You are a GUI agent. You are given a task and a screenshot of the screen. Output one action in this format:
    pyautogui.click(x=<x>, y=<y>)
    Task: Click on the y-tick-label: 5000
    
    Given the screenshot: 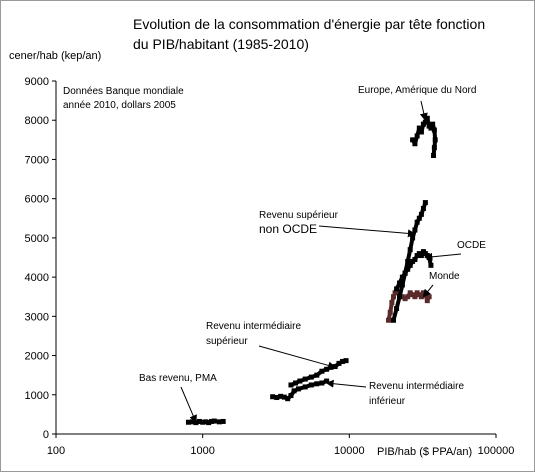 What is the action you would take?
    pyautogui.click(x=37, y=239)
    